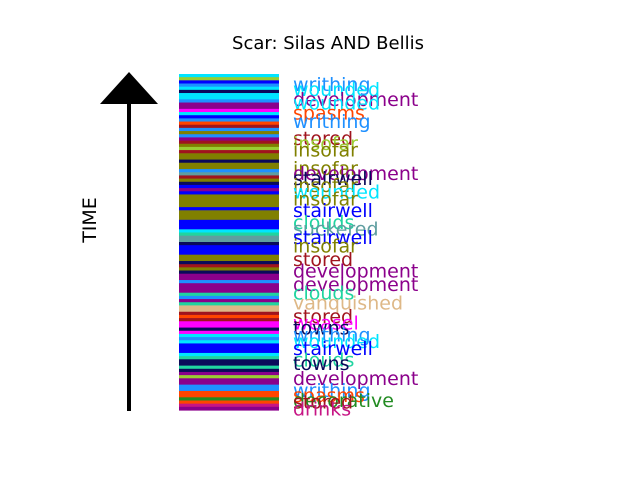 The image size is (640, 480). I want to click on time-arrow-head, so click(129, 88).